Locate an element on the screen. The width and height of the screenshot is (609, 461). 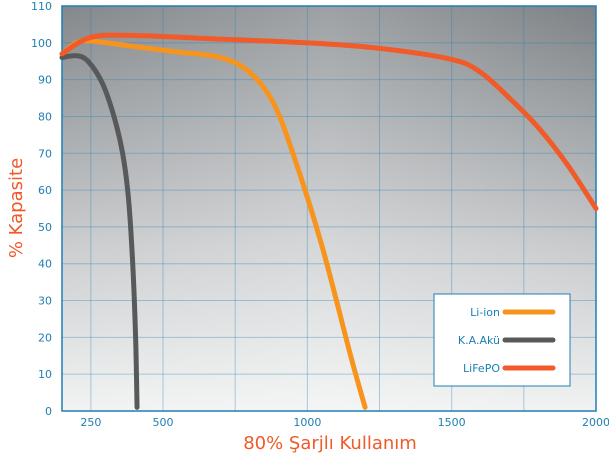
x-tick-labels: 250 500 1000 1500 2000 is located at coordinates (344, 422).